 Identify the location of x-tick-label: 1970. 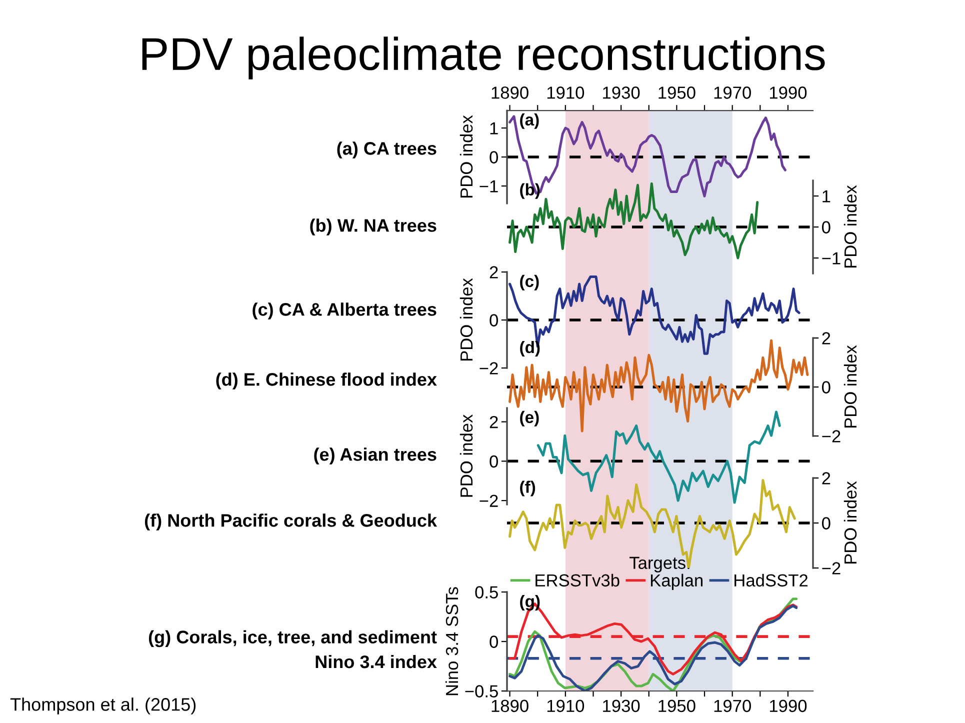
(732, 706).